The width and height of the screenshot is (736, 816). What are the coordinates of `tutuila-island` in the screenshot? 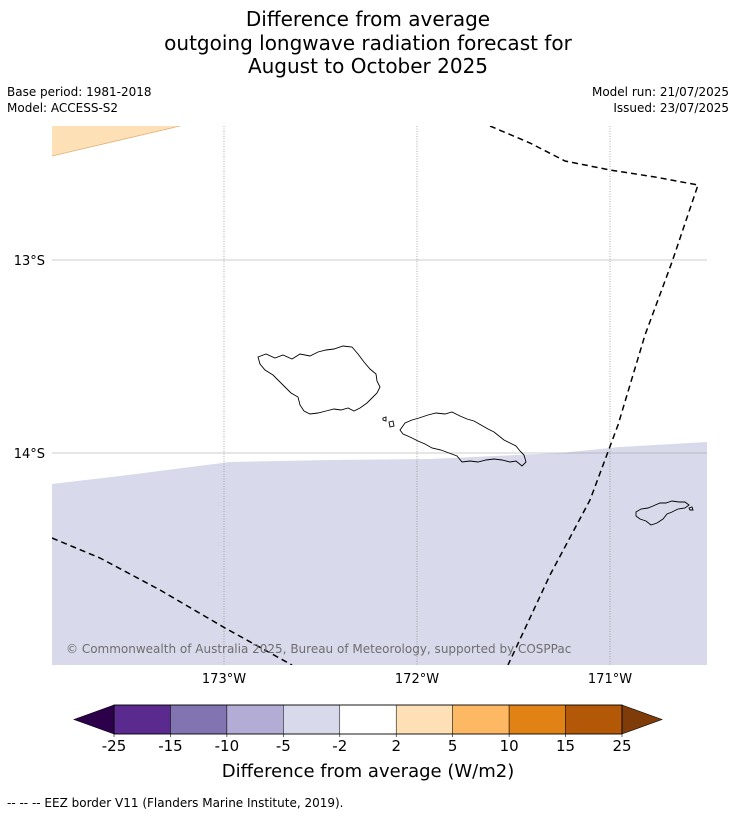 It's located at (662, 513).